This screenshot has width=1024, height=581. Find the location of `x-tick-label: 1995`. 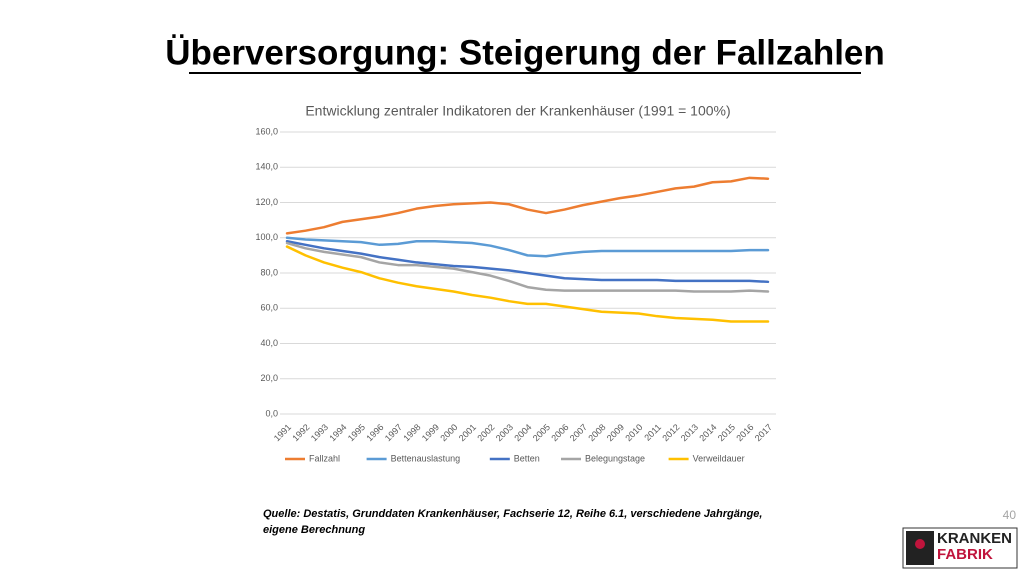

x-tick-label: 1995 is located at coordinates (356, 432).